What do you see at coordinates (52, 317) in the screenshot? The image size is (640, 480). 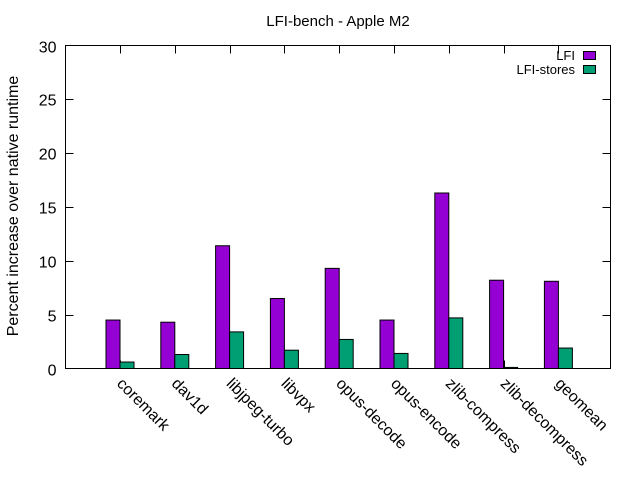 I see `y-tick-label: 5` at bounding box center [52, 317].